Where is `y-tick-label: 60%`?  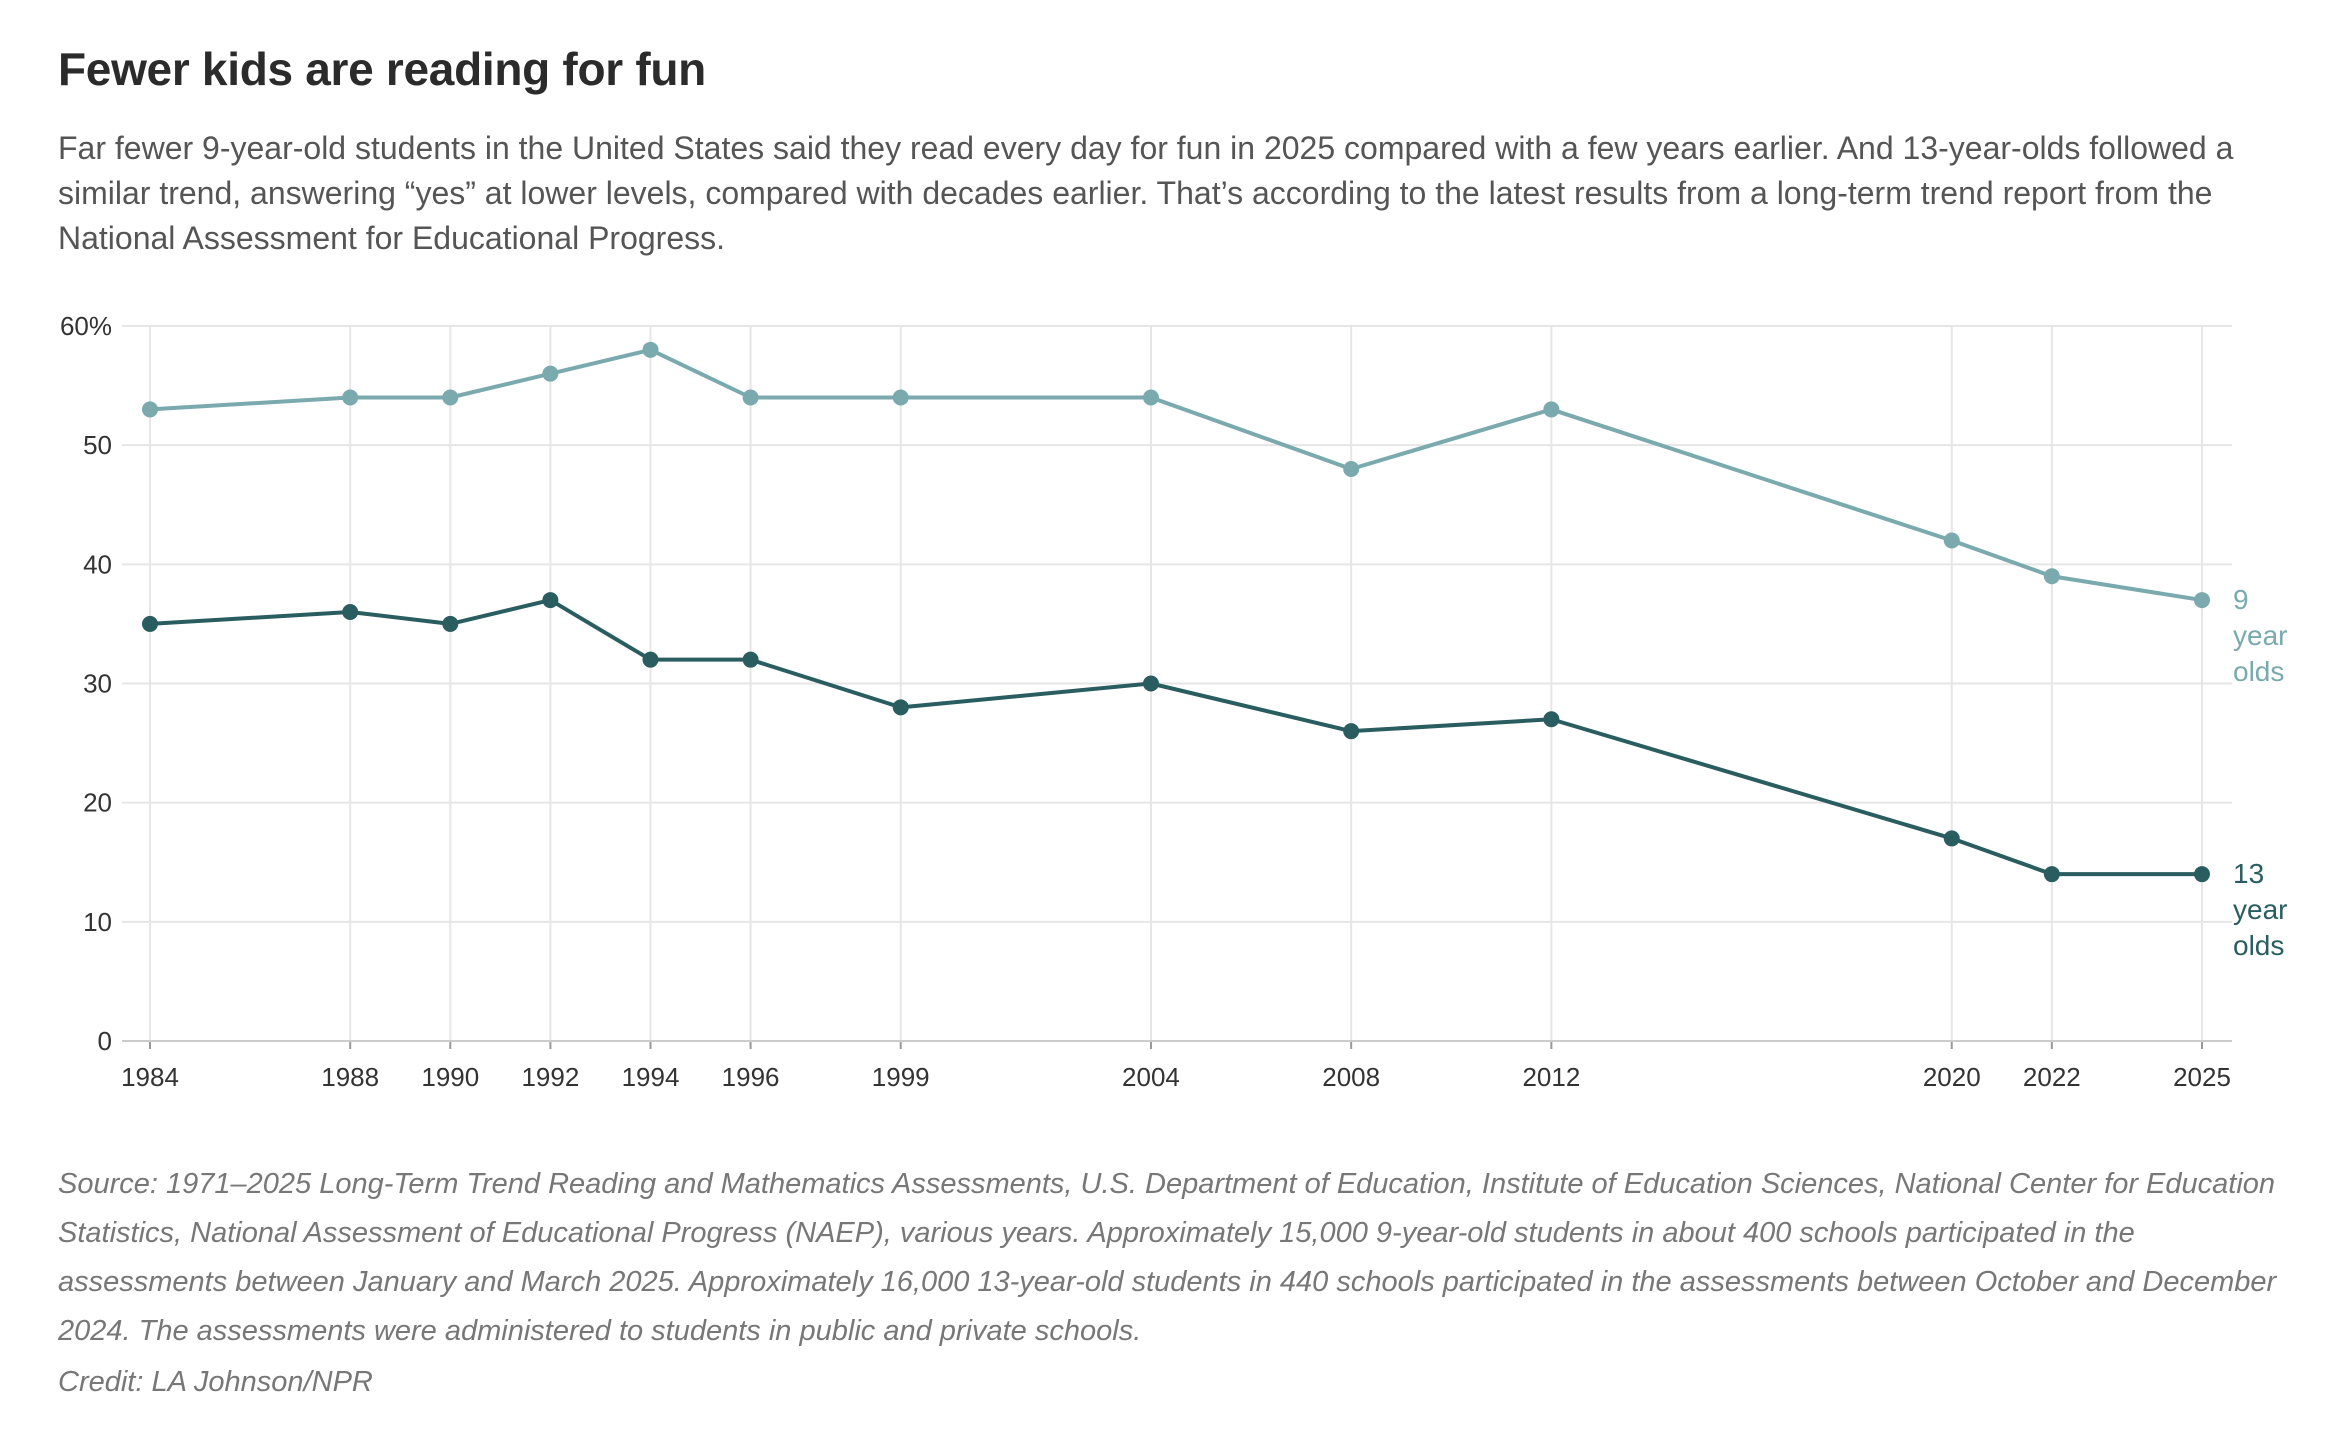
y-tick-label: 60% is located at coordinates (86, 326).